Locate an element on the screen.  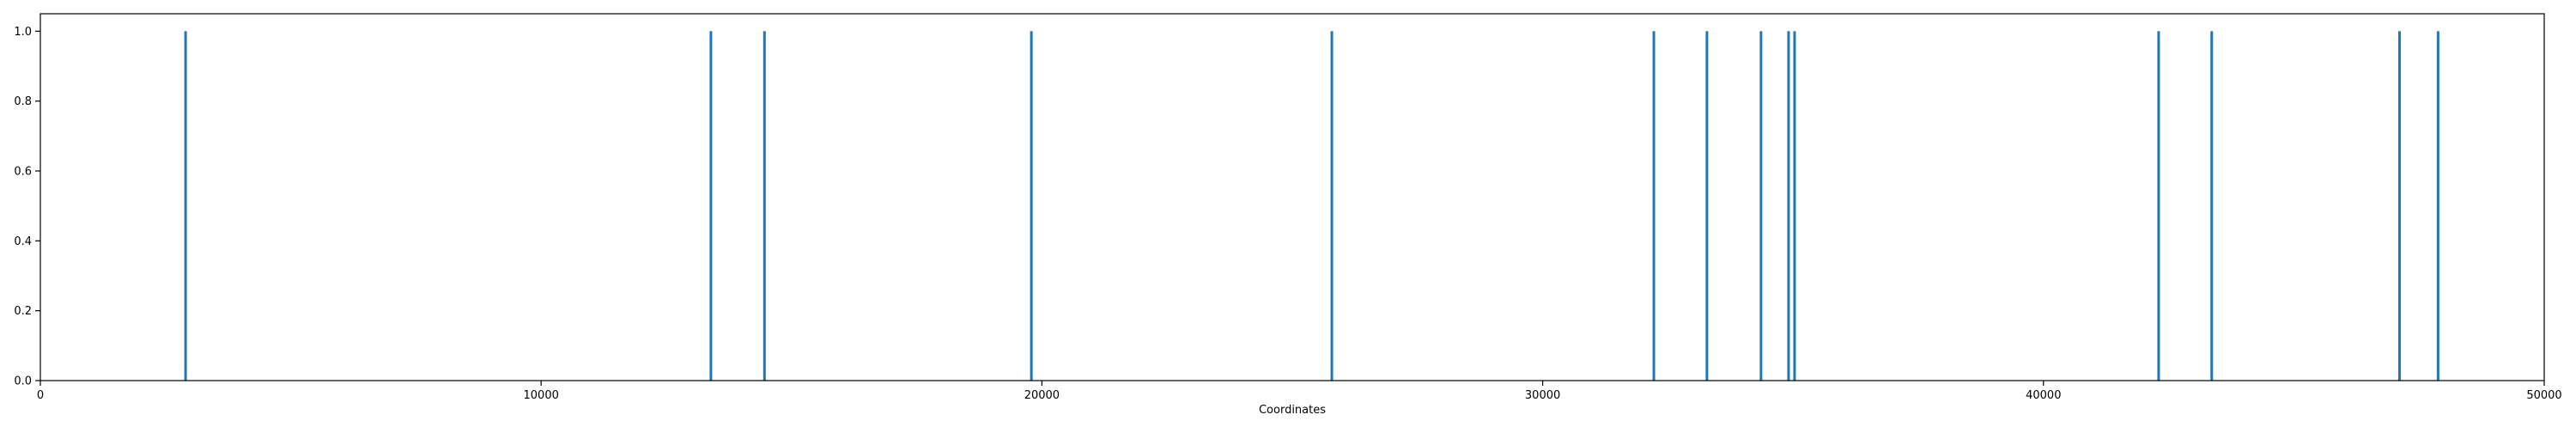
y-tick-label: 0.2 is located at coordinates (23, 311).